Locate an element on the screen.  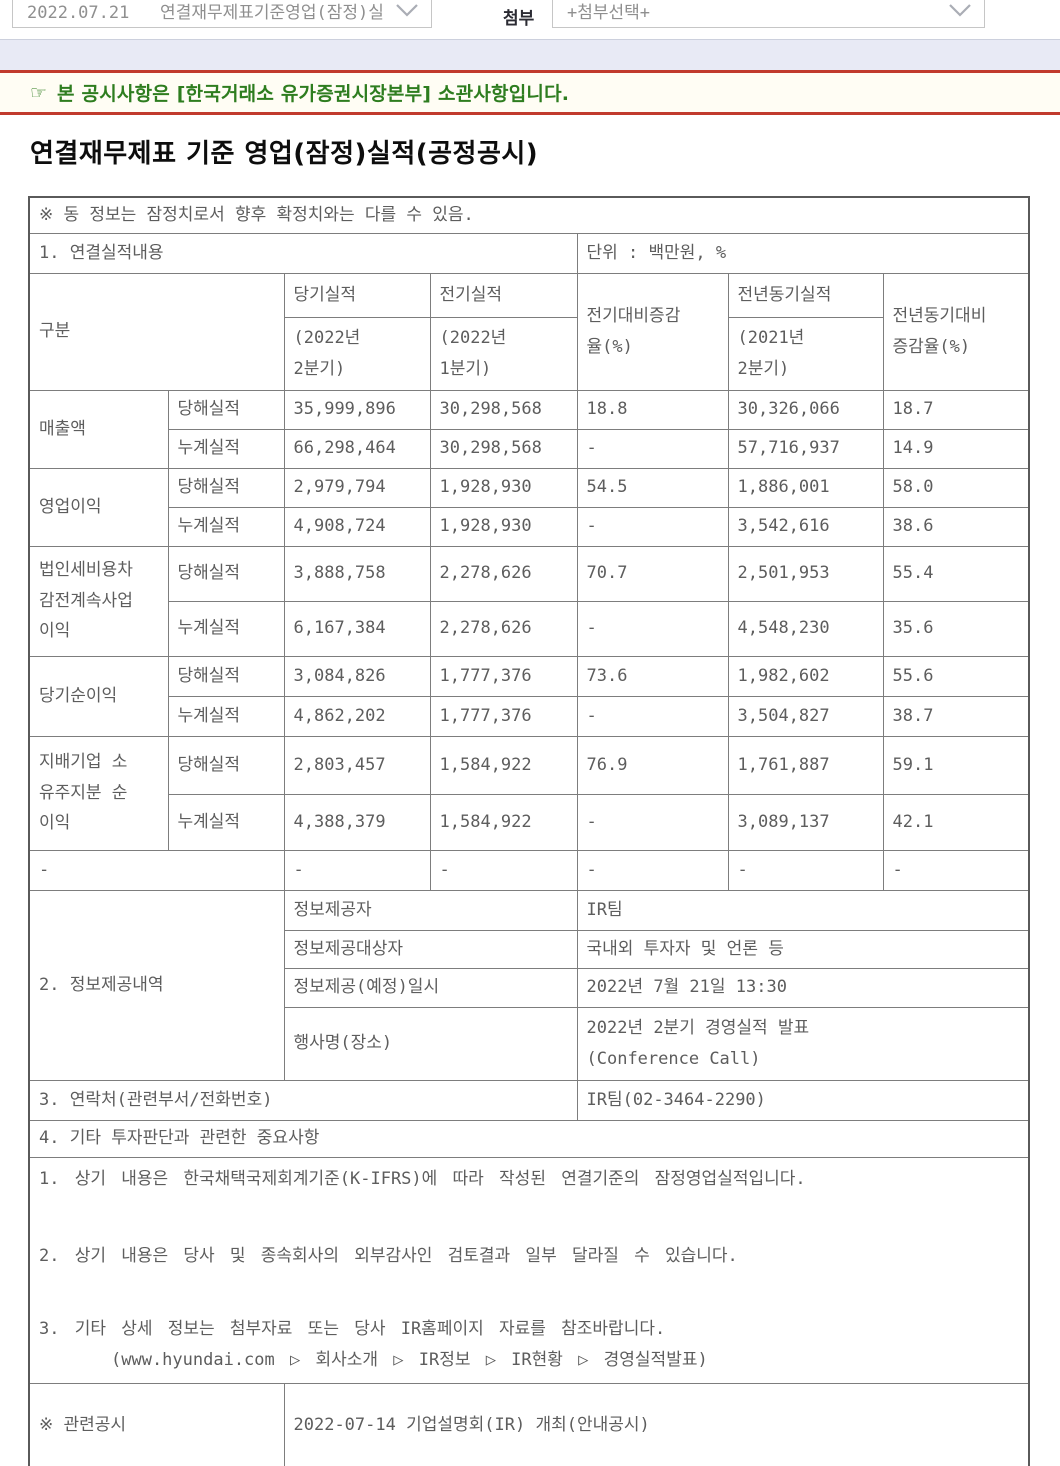
value-cell: 35,999,896 is located at coordinates (357, 409).